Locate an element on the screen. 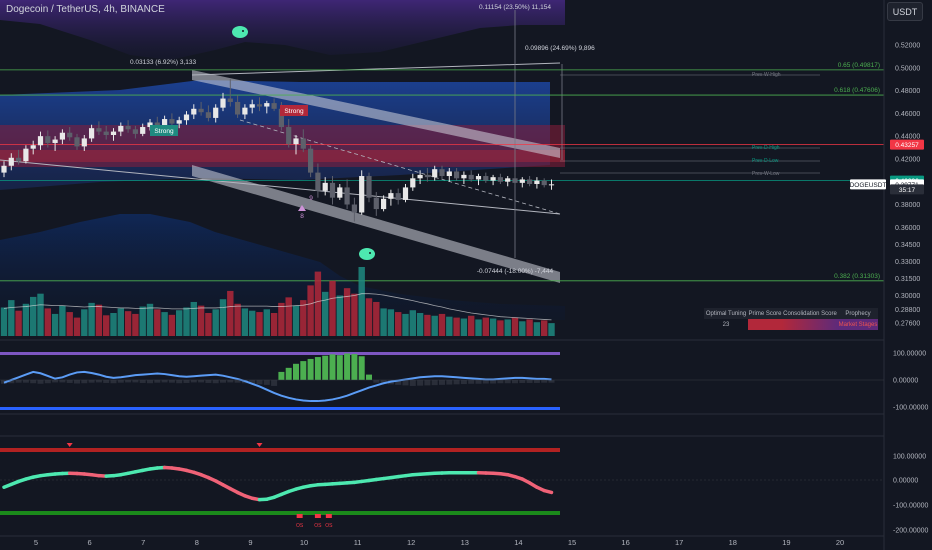 Image resolution: width=932 pixels, height=550 pixels. price-tick-label: 0.31500 is located at coordinates (907, 279).